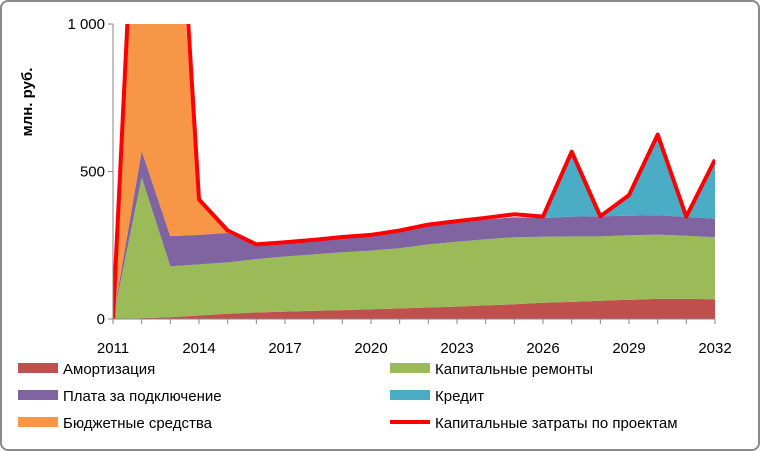  Describe the element at coordinates (92, 172) in the screenshot. I see `y-tick-label: 500` at that location.